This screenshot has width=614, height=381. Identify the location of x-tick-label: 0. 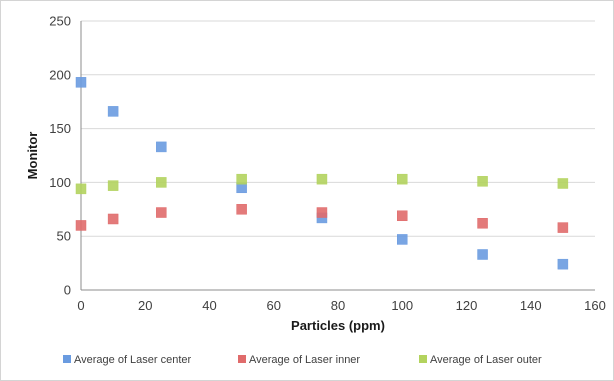
(80, 305).